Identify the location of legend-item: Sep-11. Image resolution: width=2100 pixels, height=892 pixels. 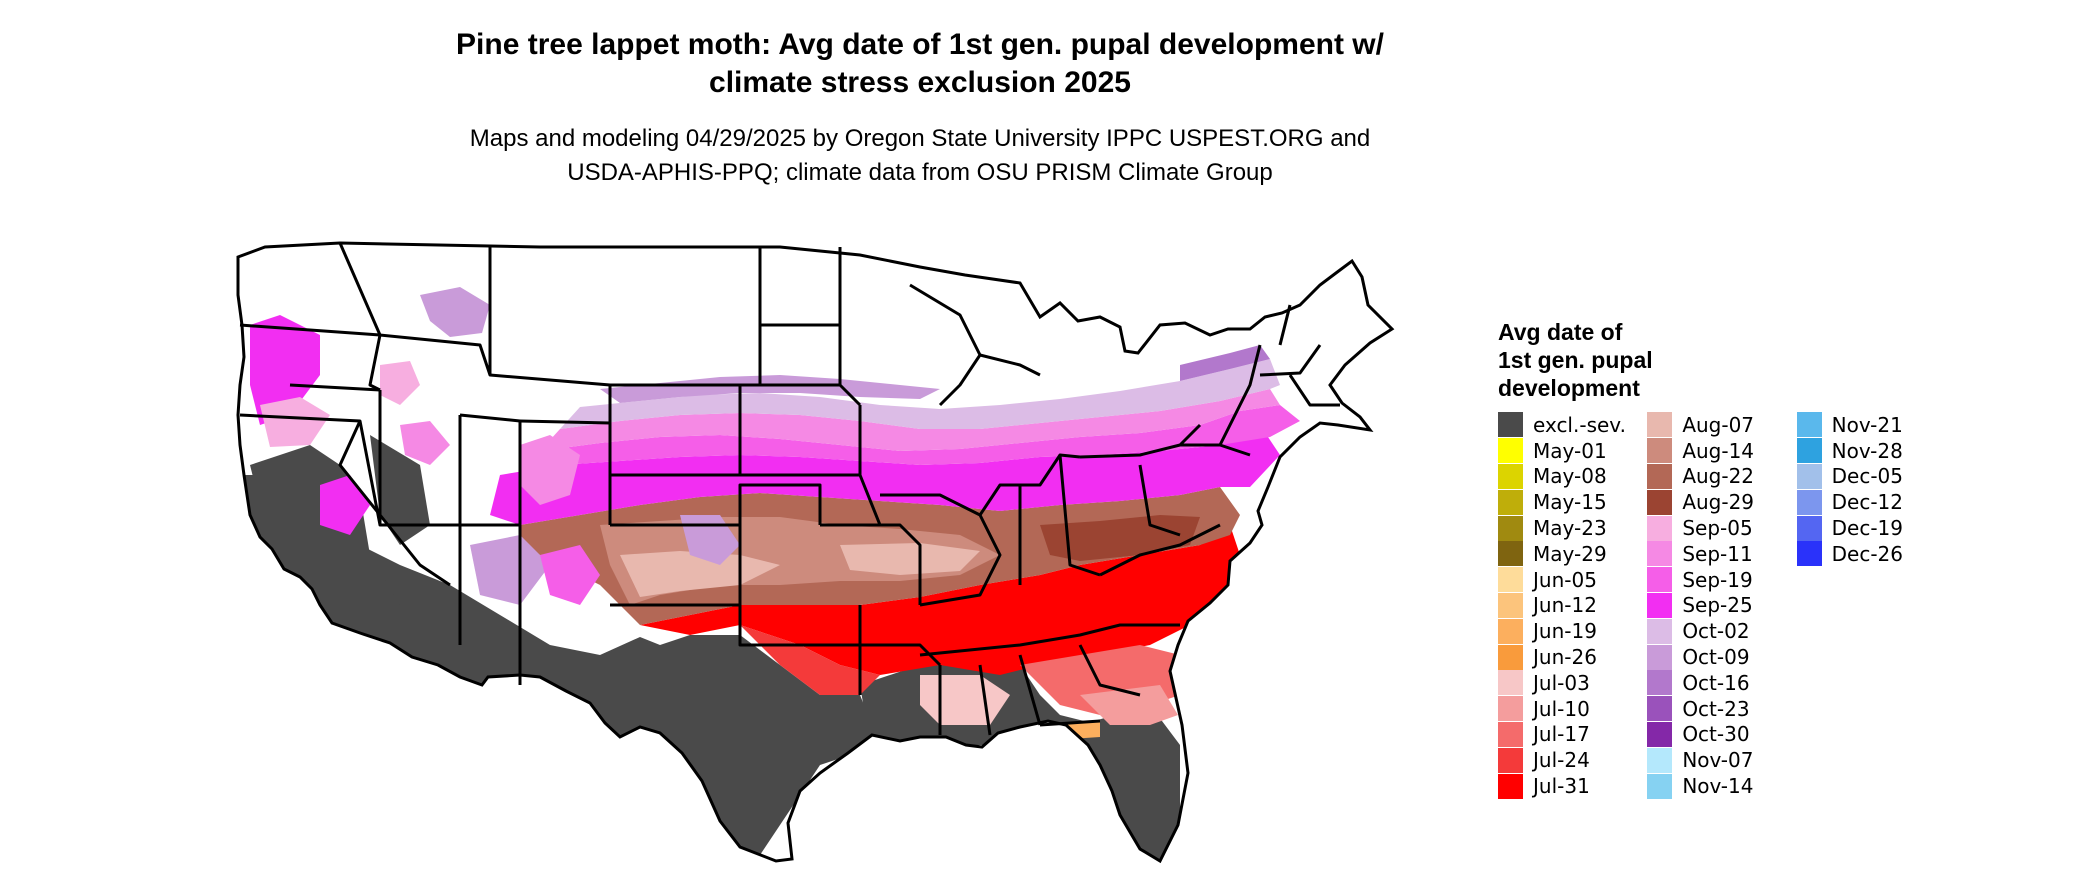
(1715, 554).